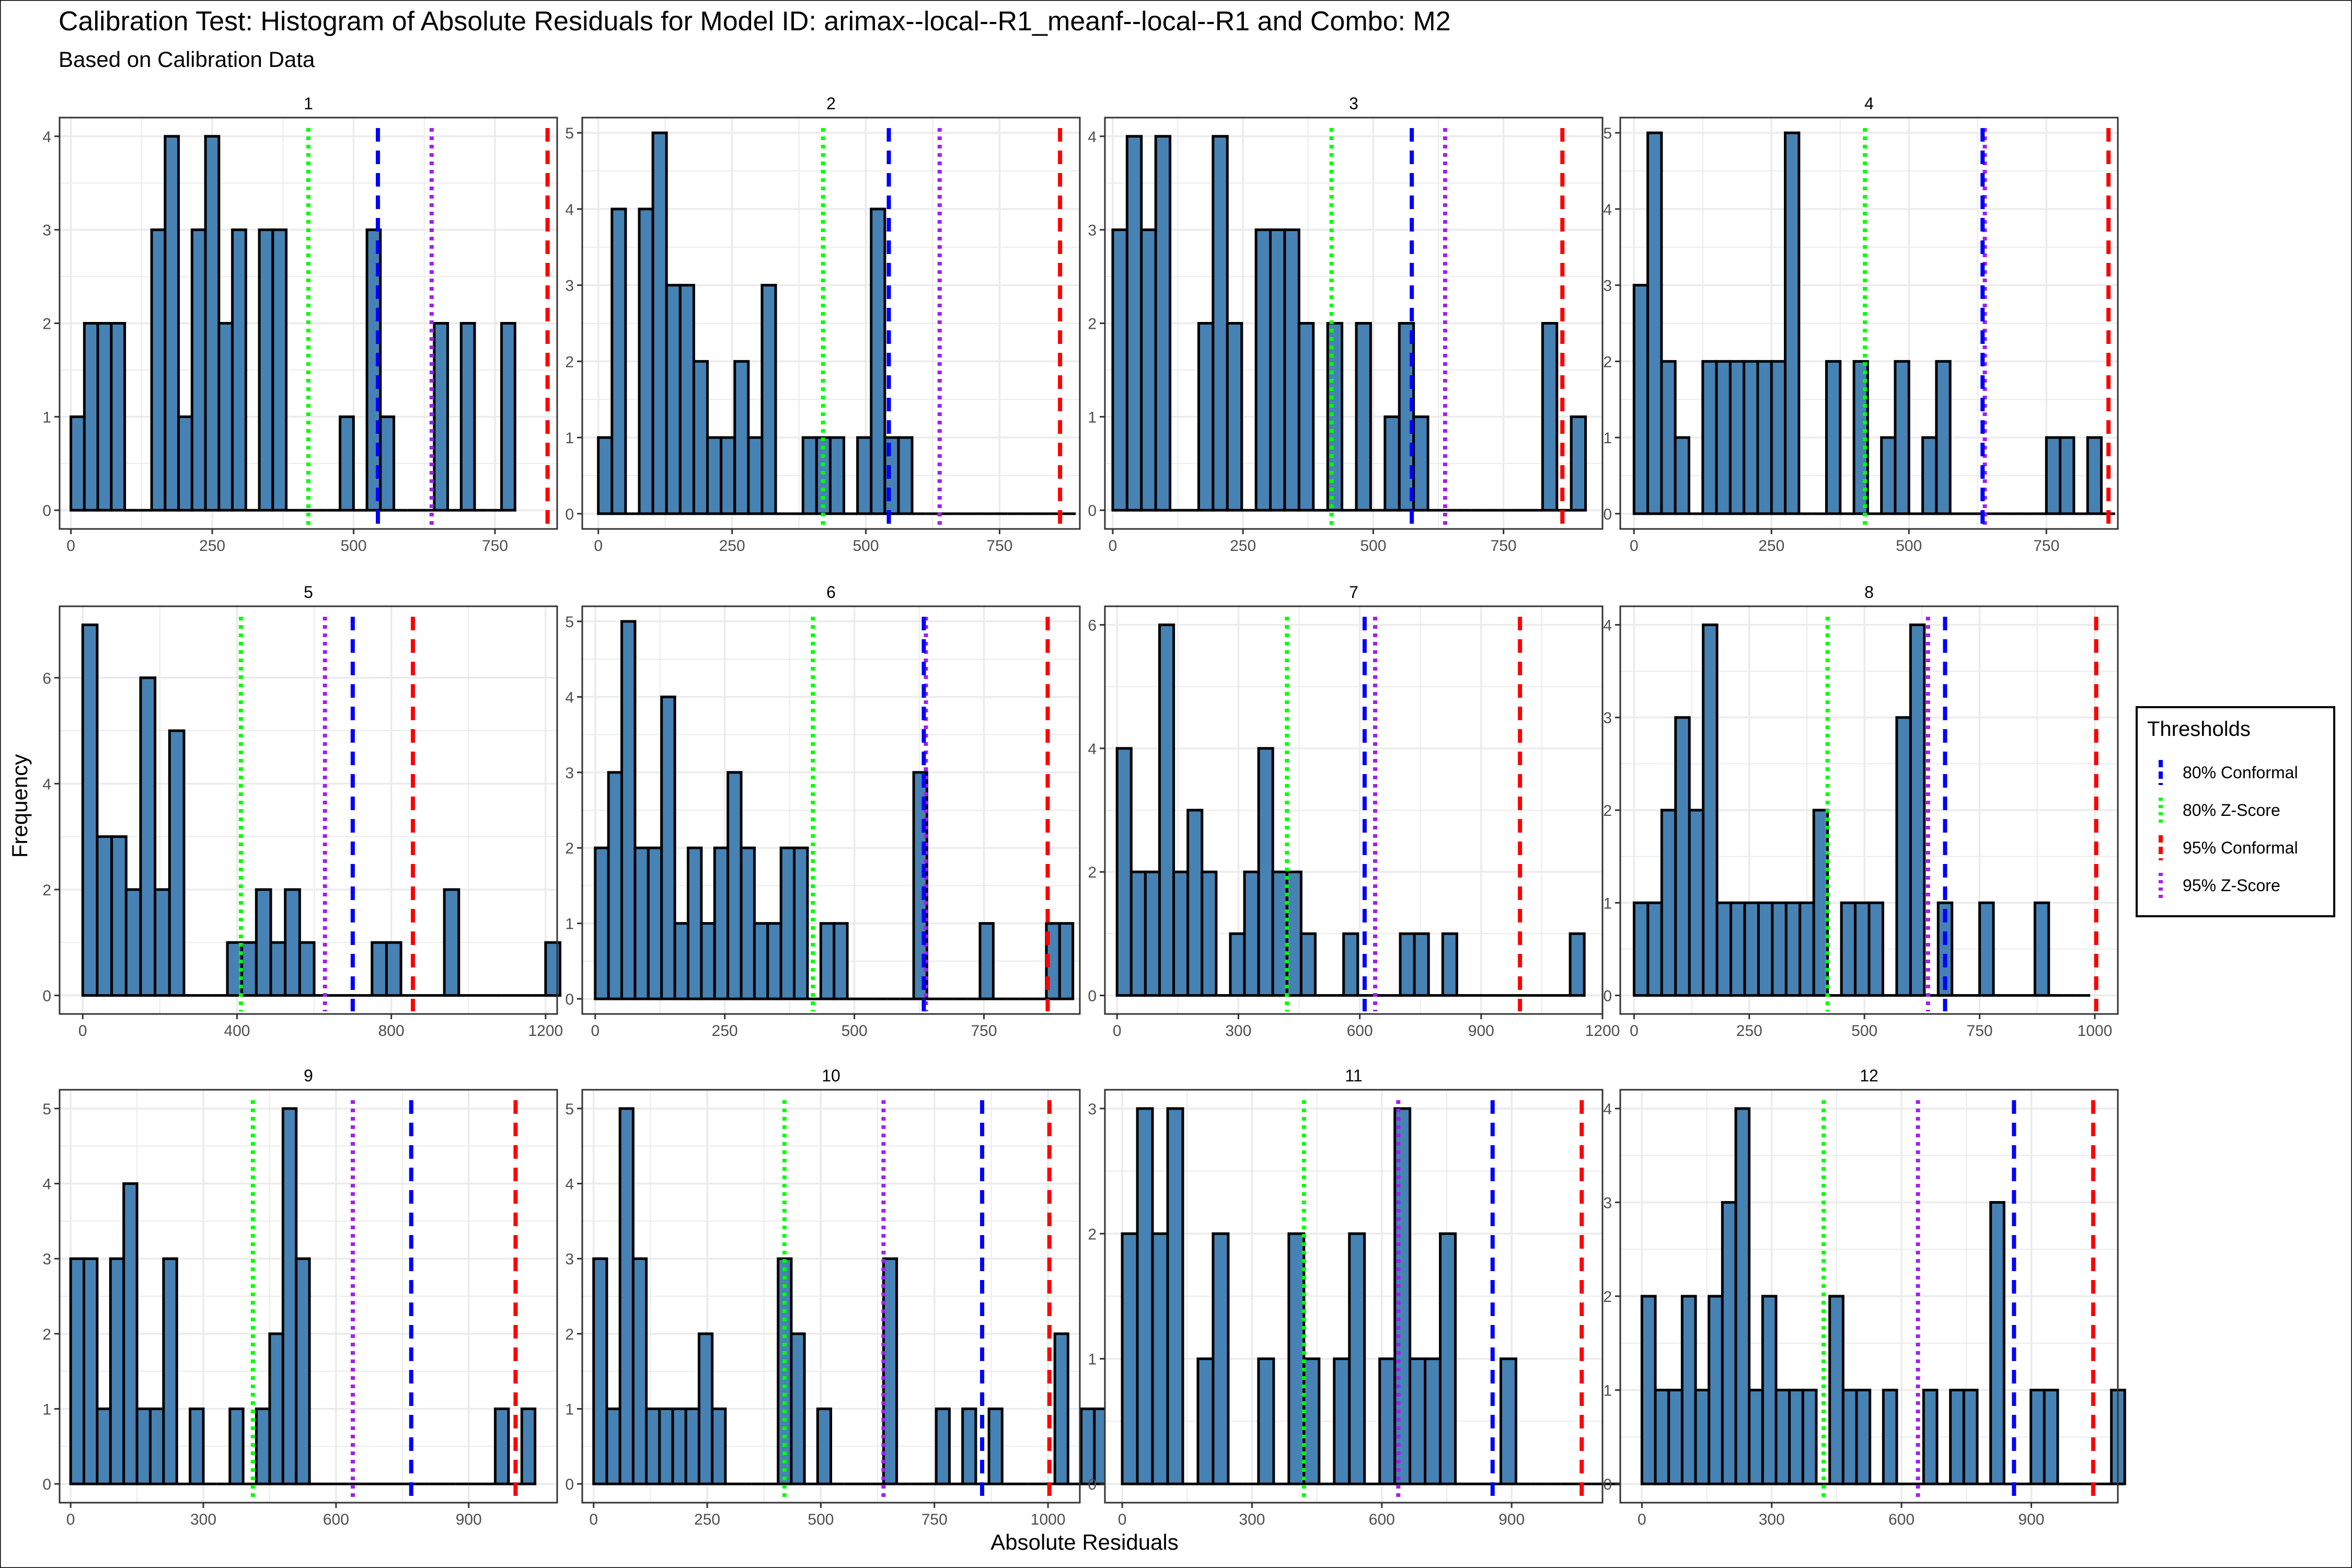 The height and width of the screenshot is (1568, 2352). What do you see at coordinates (1869, 103) in the screenshot?
I see `facet-label: 4` at bounding box center [1869, 103].